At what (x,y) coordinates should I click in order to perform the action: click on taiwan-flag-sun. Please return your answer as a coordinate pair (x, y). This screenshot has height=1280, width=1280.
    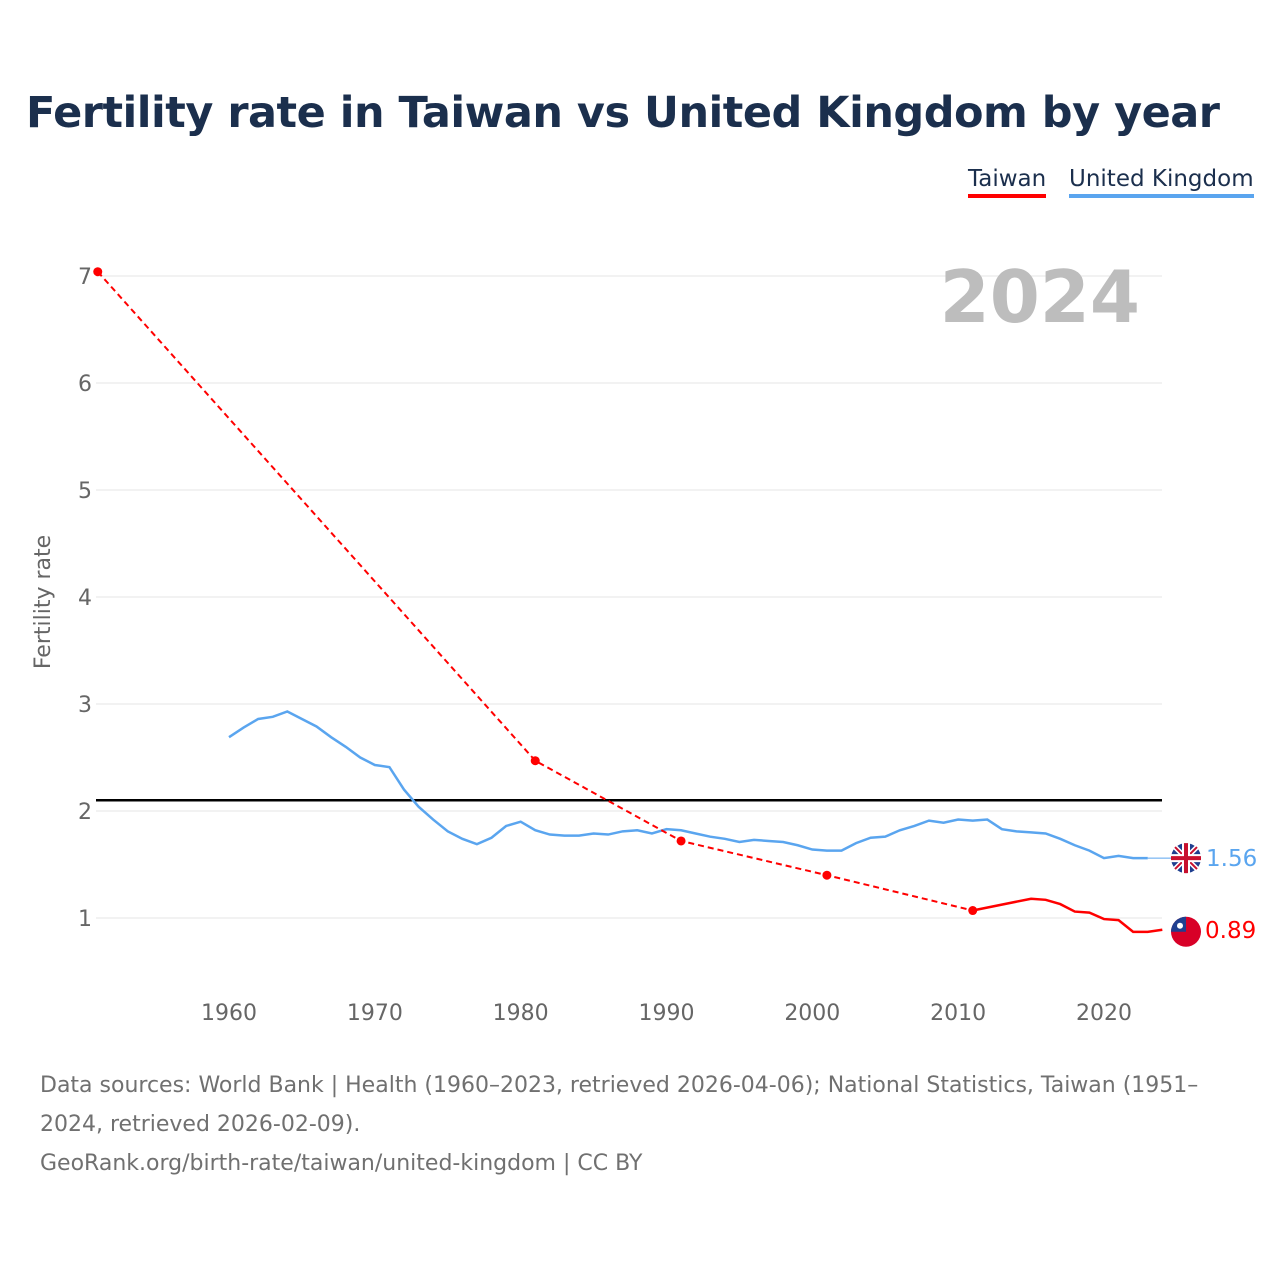
    Looking at the image, I should click on (1180, 925).